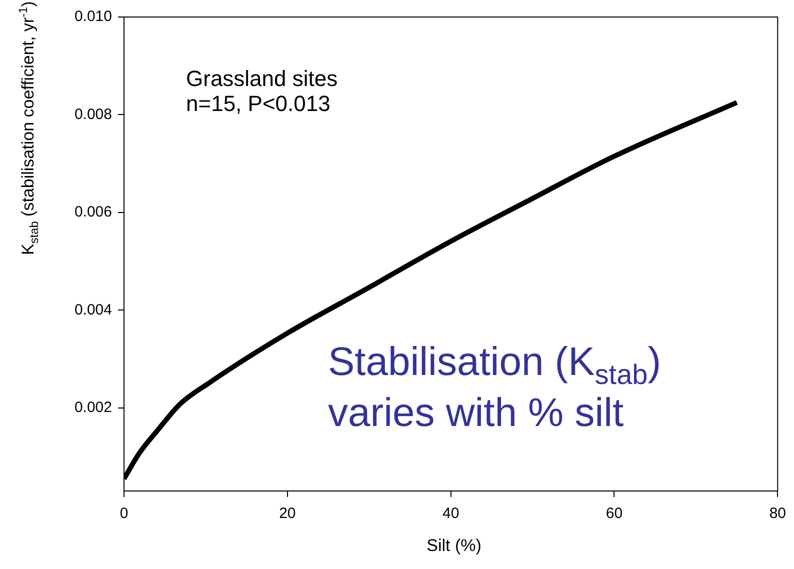  Describe the element at coordinates (495, 387) in the screenshot. I see `annotation: Stabilisation (K$_{stab}$) varies with % silt` at that location.